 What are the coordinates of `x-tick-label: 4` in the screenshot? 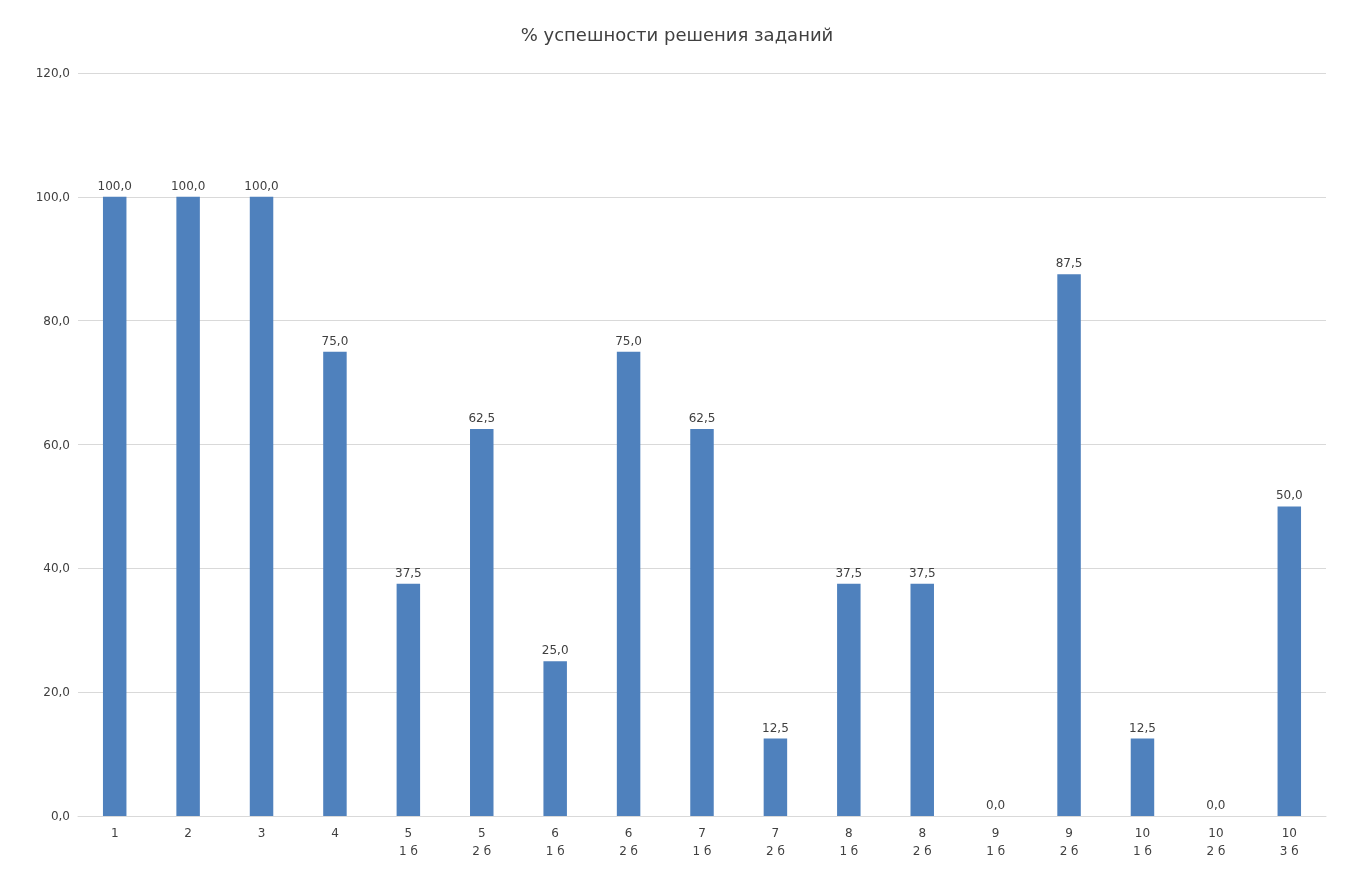 It's located at (335, 833).